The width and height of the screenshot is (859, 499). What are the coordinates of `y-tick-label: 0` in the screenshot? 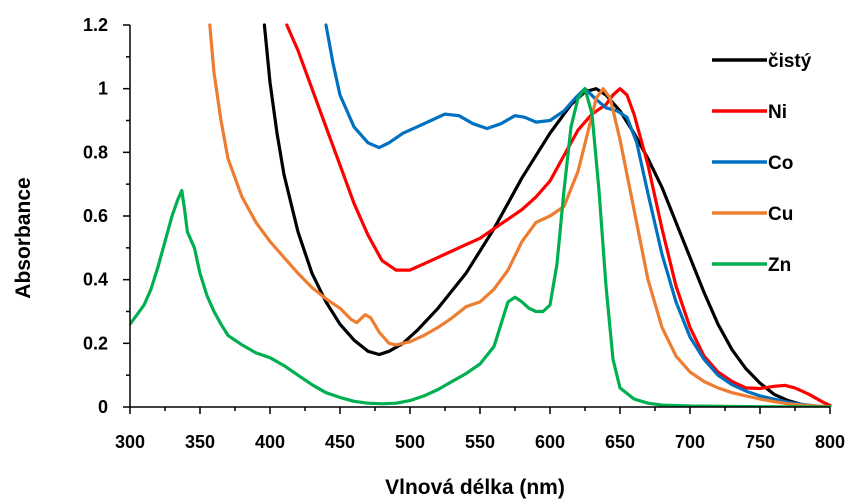 It's located at (103, 407).